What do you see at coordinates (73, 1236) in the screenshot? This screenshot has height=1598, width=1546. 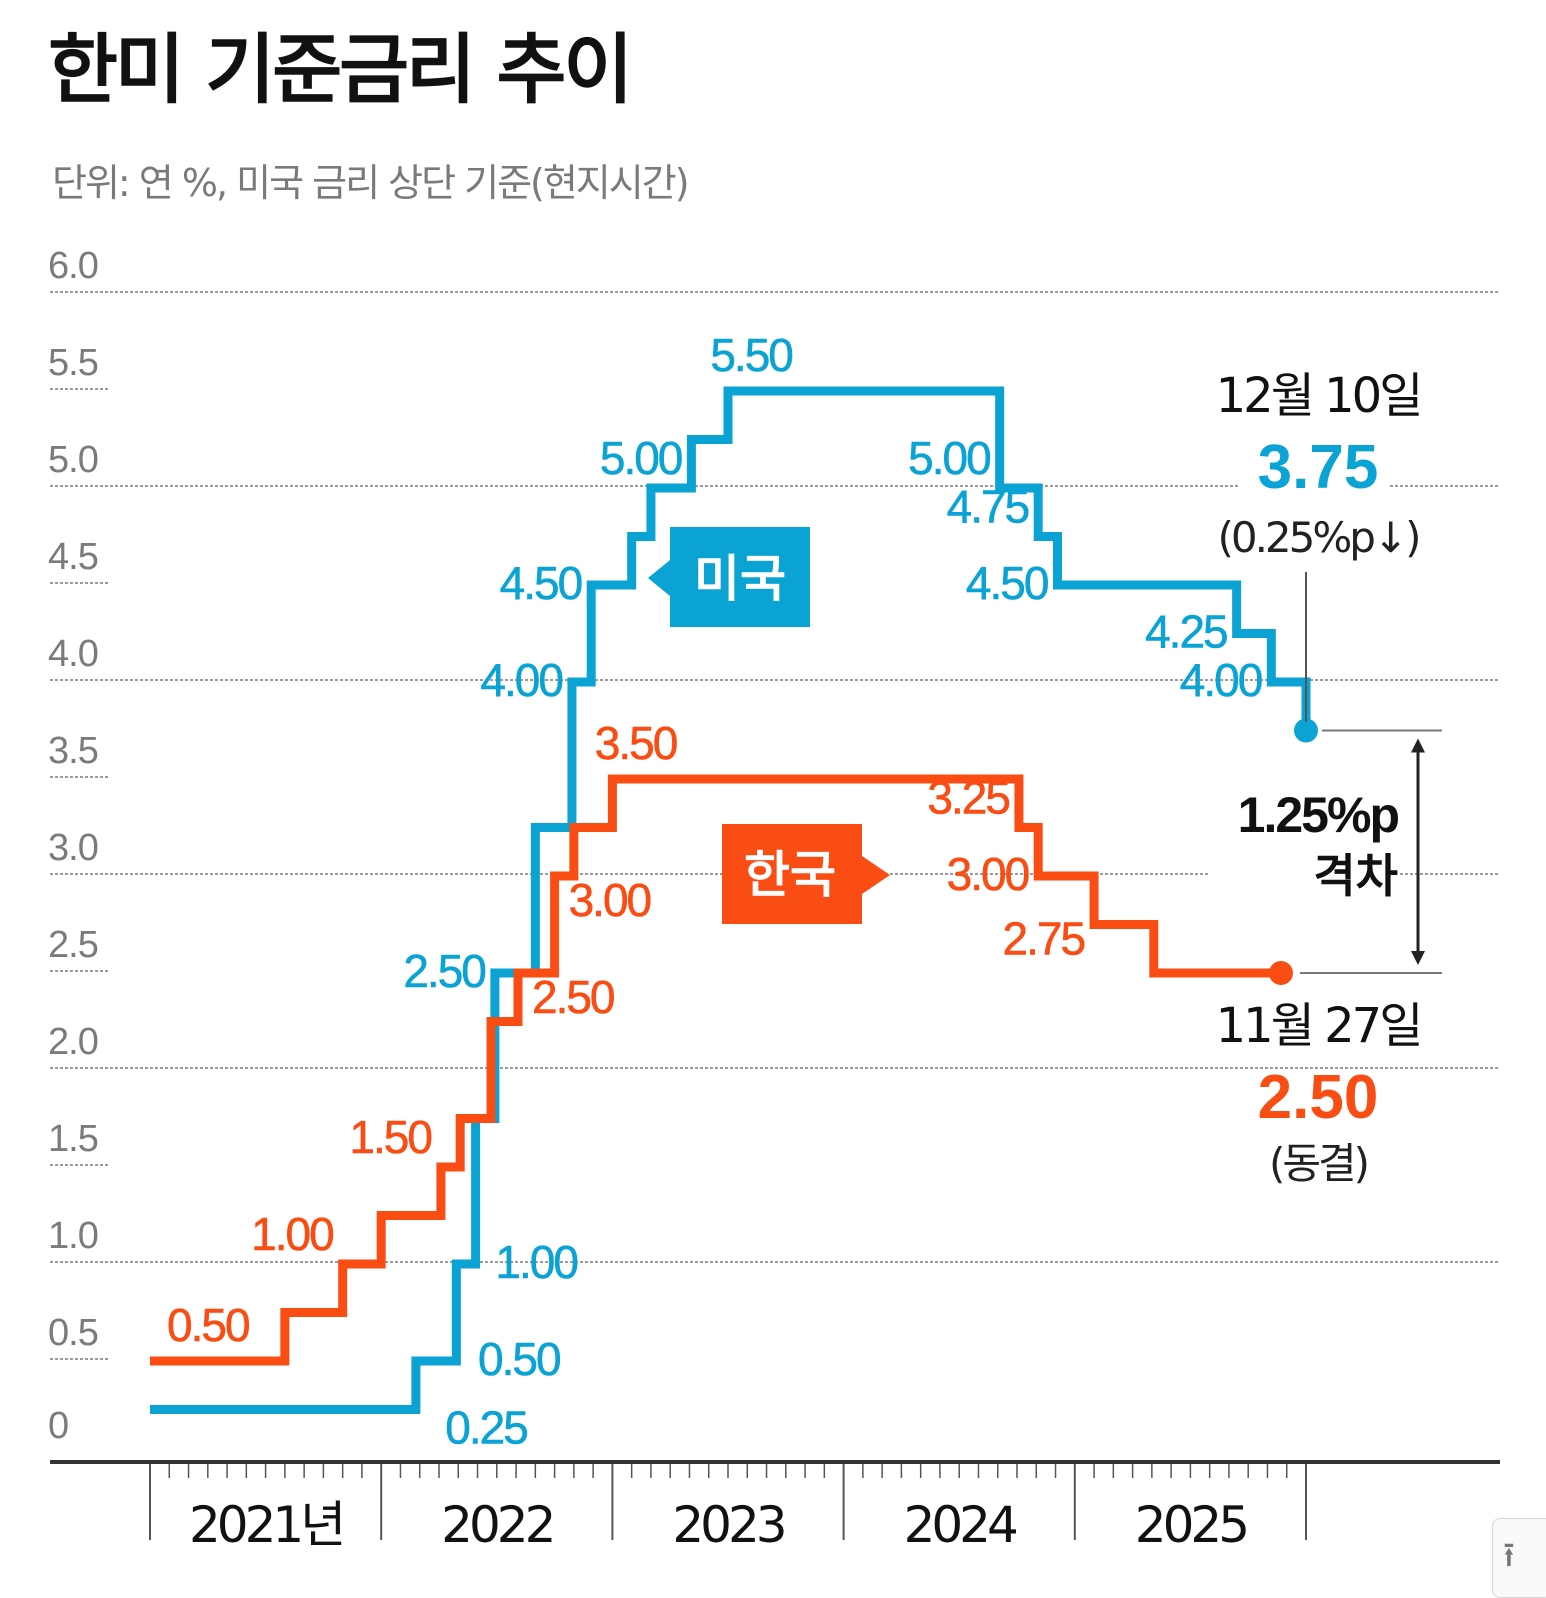 I see `y-tick-label: 1.0` at bounding box center [73, 1236].